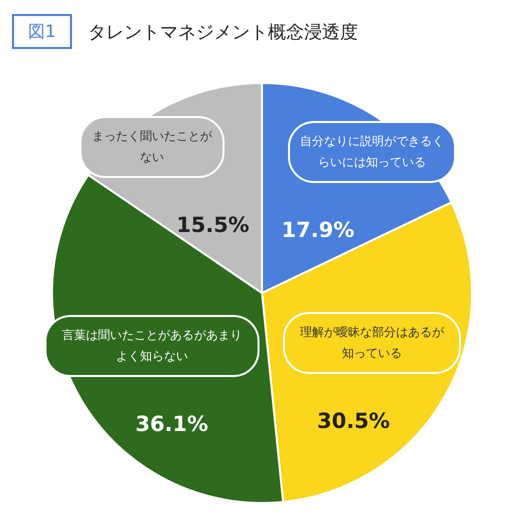 The height and width of the screenshot is (513, 523). I want to click on slice-label: 言葉は聞いたことがあるがあまりよく知らない, so click(152, 346).